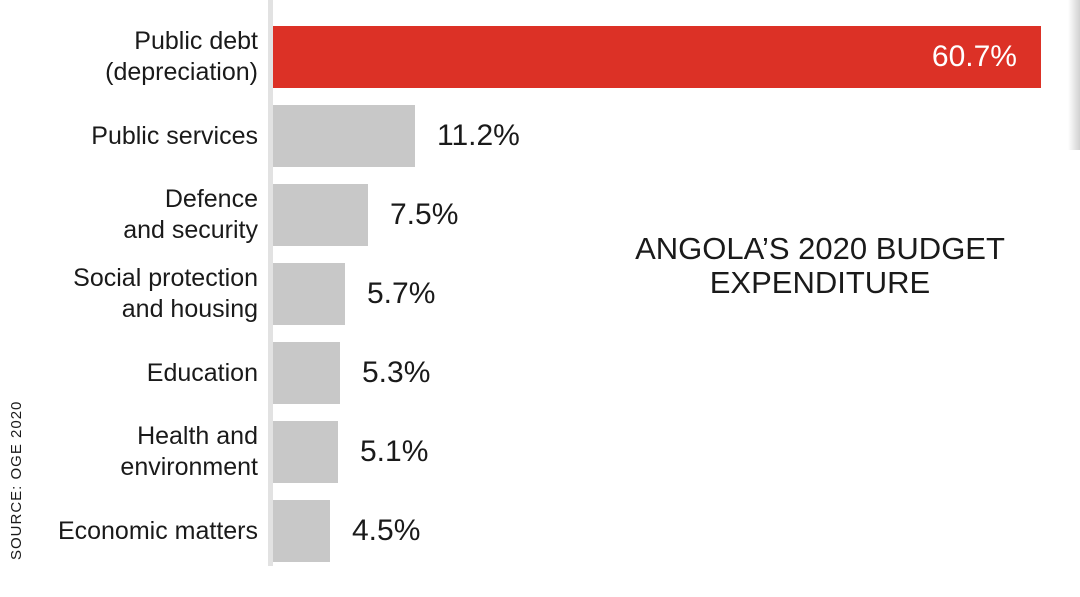  What do you see at coordinates (174, 135) in the screenshot?
I see `category-label-1-line-0: Public services` at bounding box center [174, 135].